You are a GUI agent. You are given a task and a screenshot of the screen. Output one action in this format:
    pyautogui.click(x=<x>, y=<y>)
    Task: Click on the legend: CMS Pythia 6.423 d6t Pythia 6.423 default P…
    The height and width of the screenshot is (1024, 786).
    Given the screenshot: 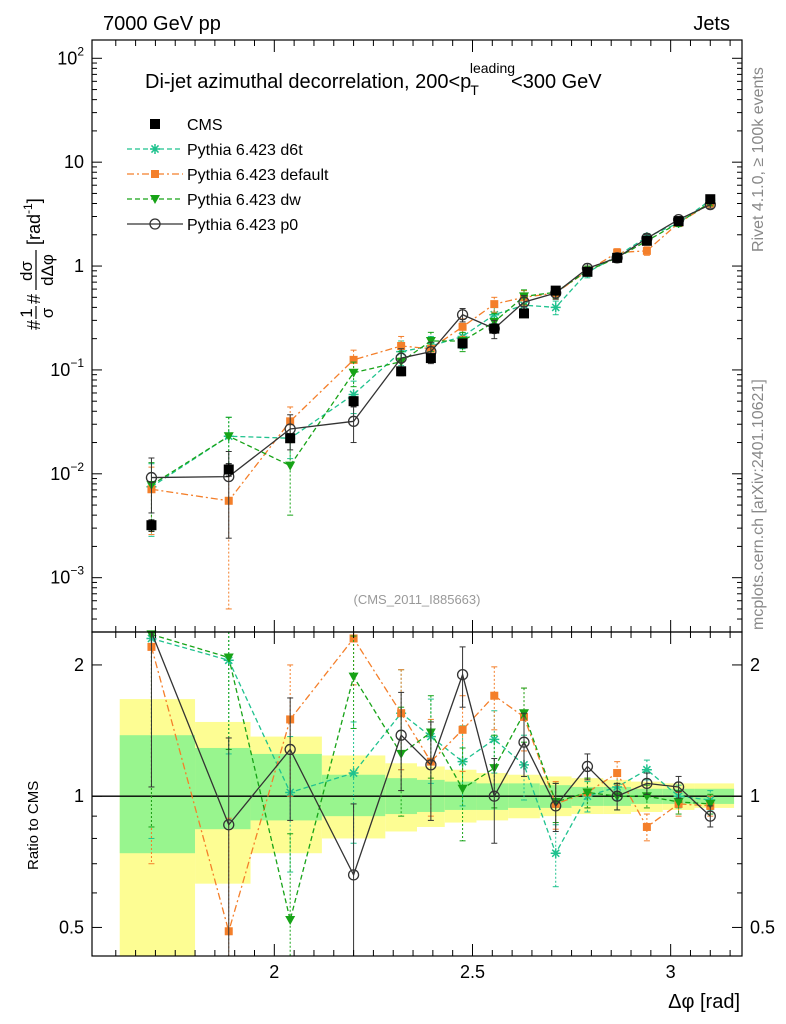 What is the action you would take?
    pyautogui.click(x=228, y=175)
    